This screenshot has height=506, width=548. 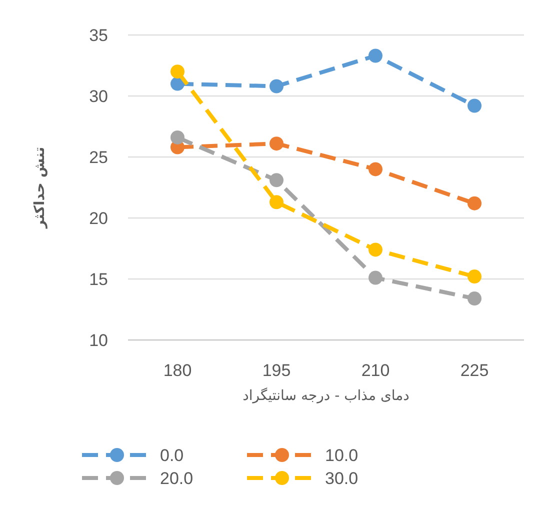 What do you see at coordinates (474, 370) in the screenshot?
I see `x-tick-label: 225` at bounding box center [474, 370].